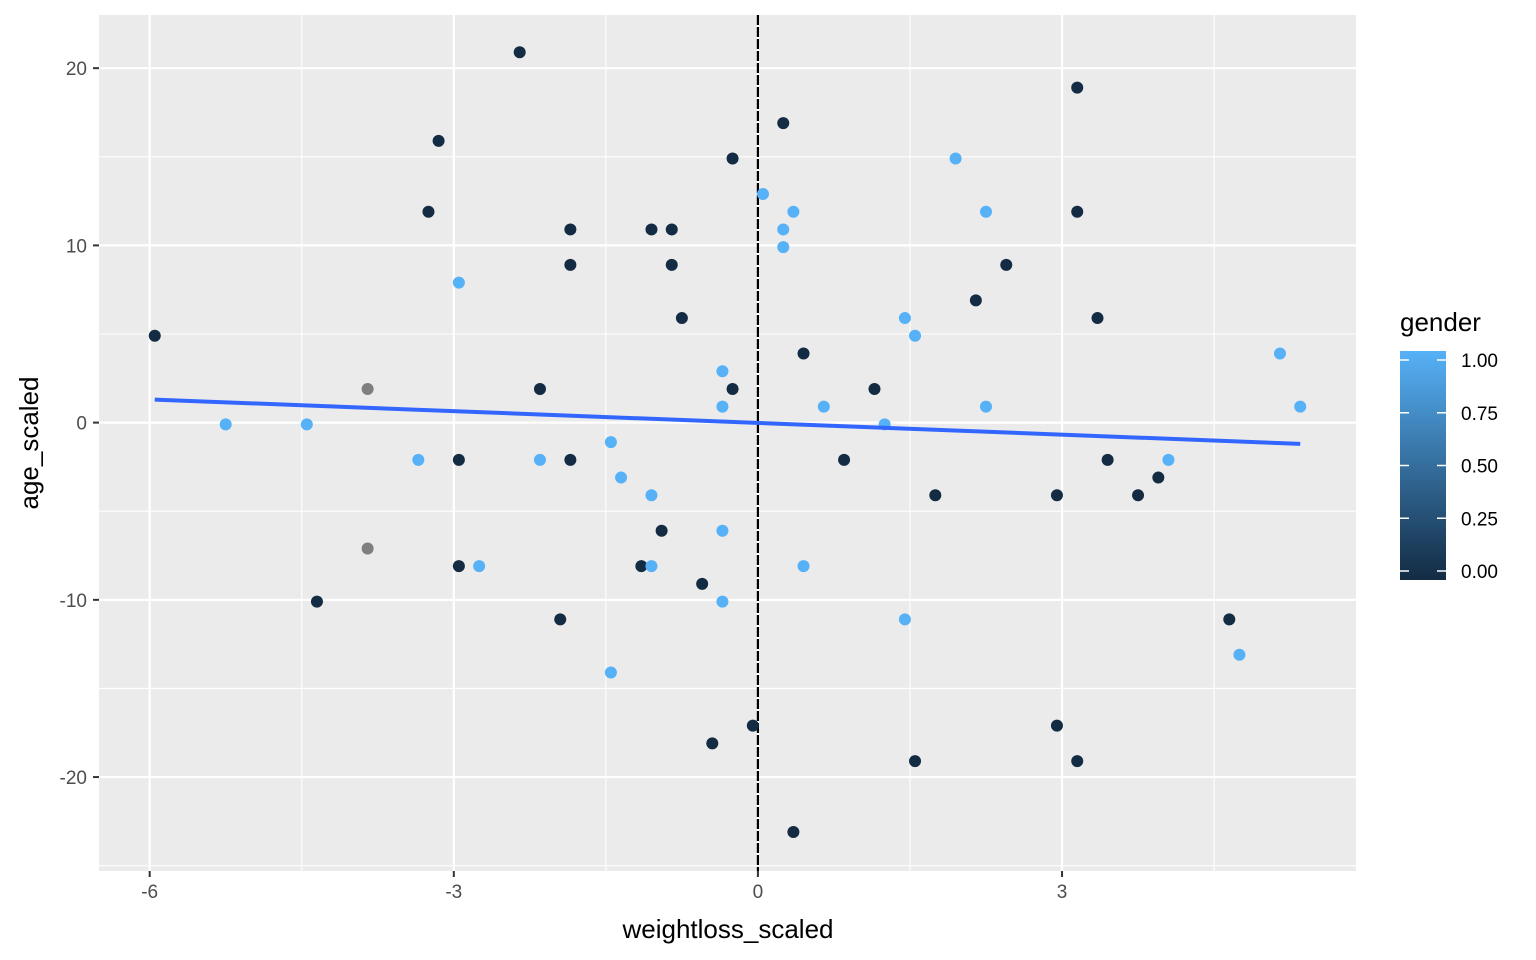 The width and height of the screenshot is (1536, 960). What do you see at coordinates (76, 69) in the screenshot?
I see `y-tick-label: 20` at bounding box center [76, 69].